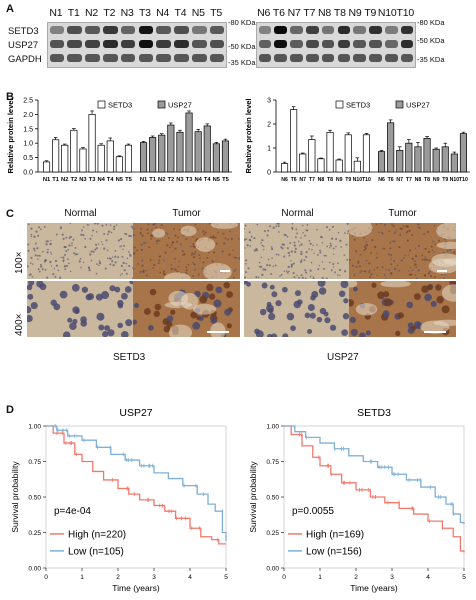  Describe the element at coordinates (313, 511) in the screenshot. I see `p-value-annotation: p=0.0055` at that location.